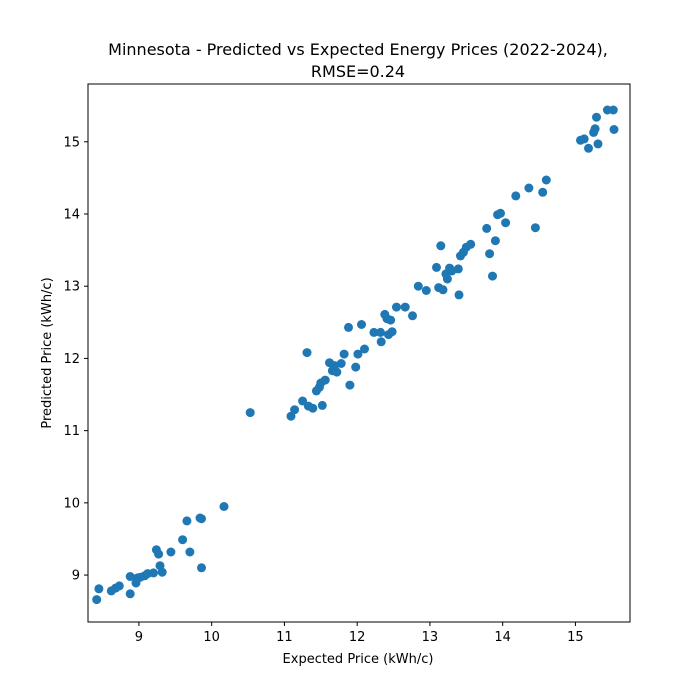 This screenshot has width=700, height=700. I want to click on x-axis: 9 10 11 12 13 14 15, so click(359, 633).